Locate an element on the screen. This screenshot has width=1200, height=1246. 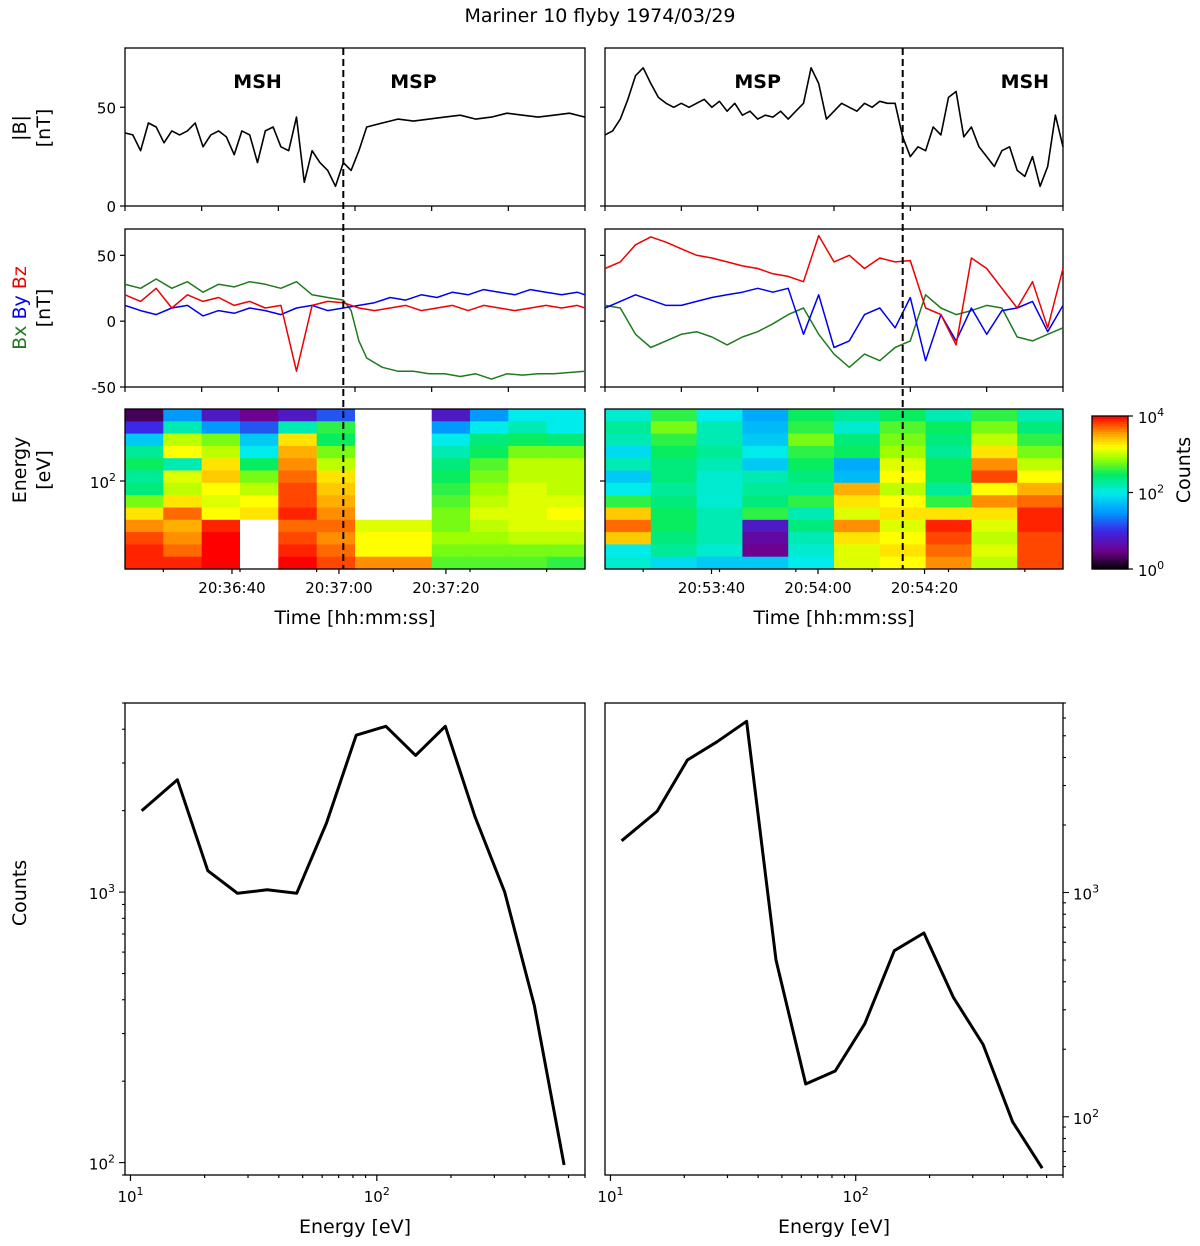
spectrum-ytick-label: 10³ is located at coordinates (1086, 893).